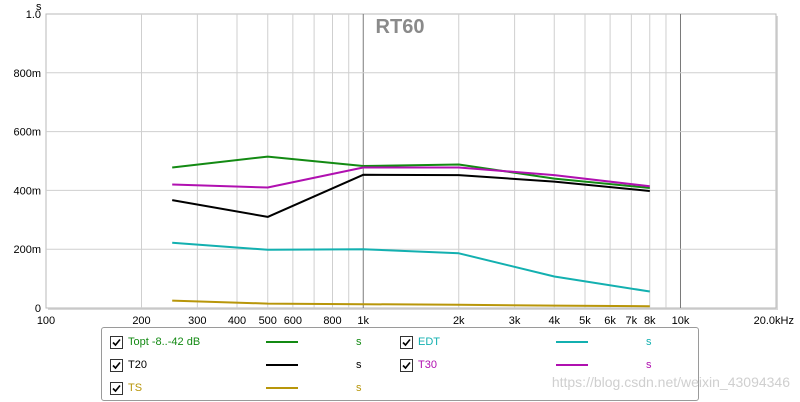 The height and width of the screenshot is (402, 800). What do you see at coordinates (255, 366) in the screenshot?
I see `legend-item-t20: T20 s` at bounding box center [255, 366].